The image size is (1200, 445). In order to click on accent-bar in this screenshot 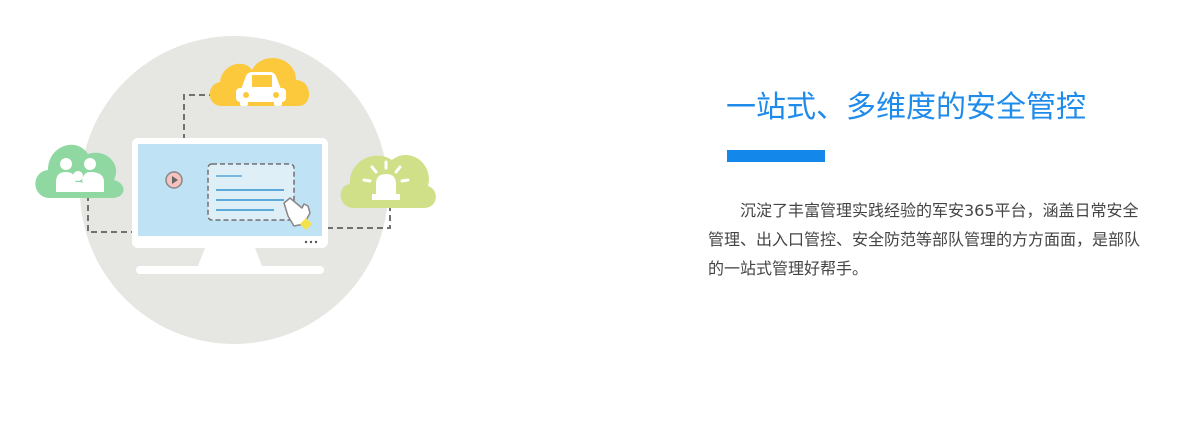, I will do `click(776, 156)`.